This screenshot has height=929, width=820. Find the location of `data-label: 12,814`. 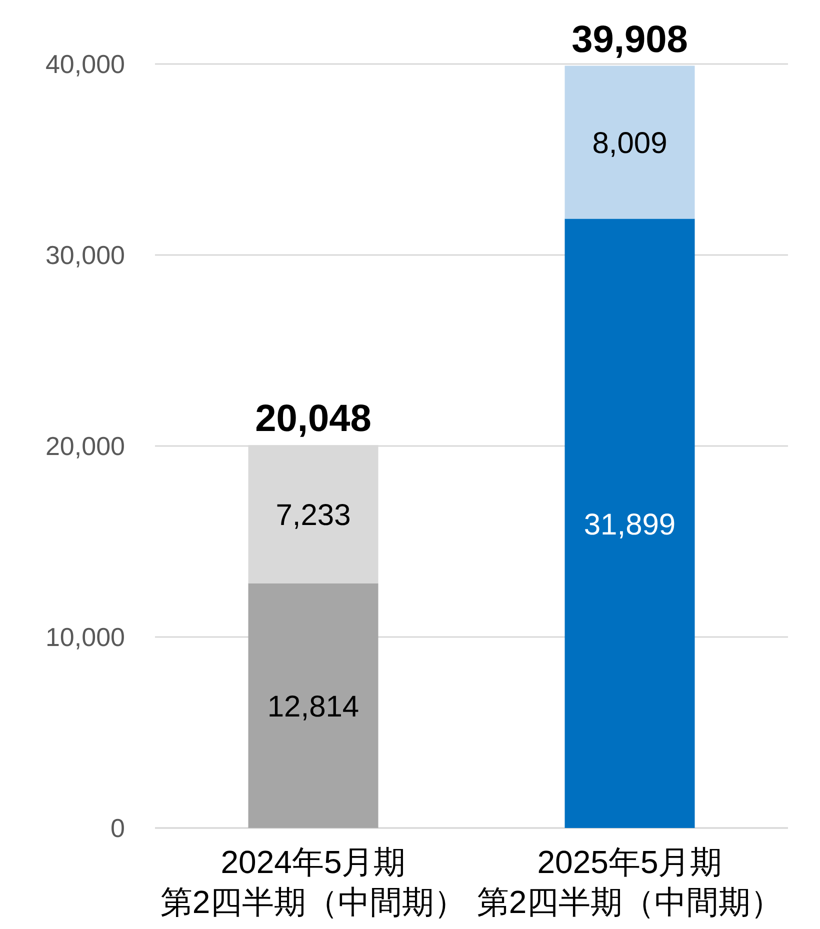

data-label: 12,814 is located at coordinates (313, 707).